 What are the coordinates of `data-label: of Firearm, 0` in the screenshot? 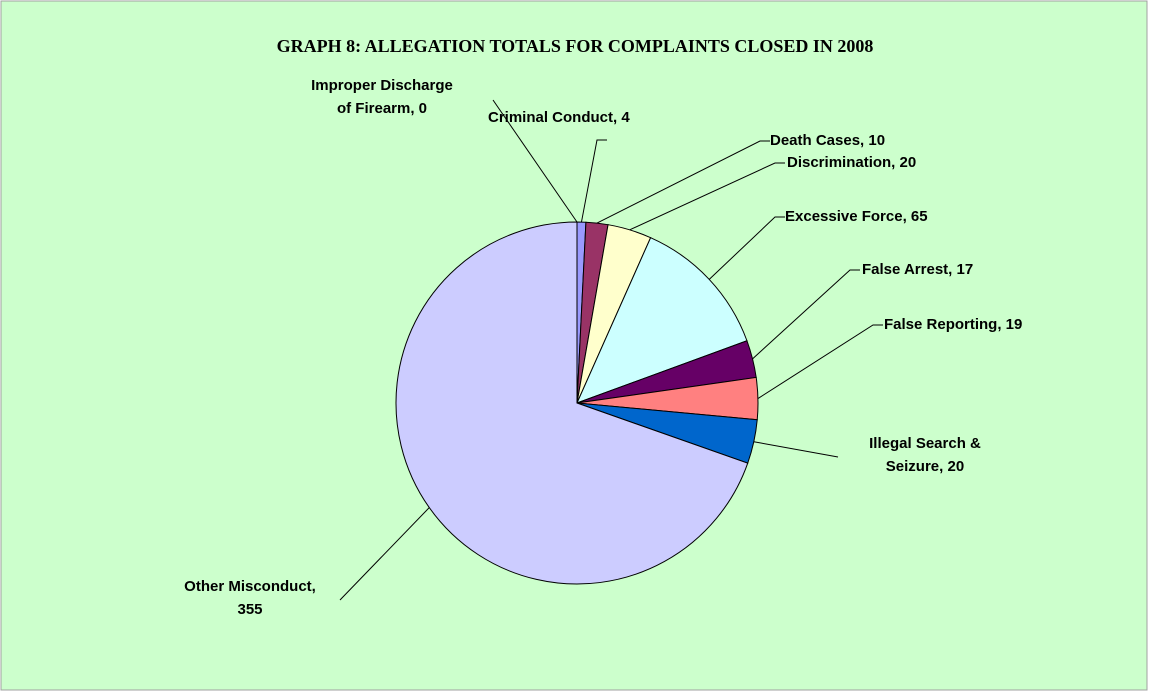 It's located at (382, 108).